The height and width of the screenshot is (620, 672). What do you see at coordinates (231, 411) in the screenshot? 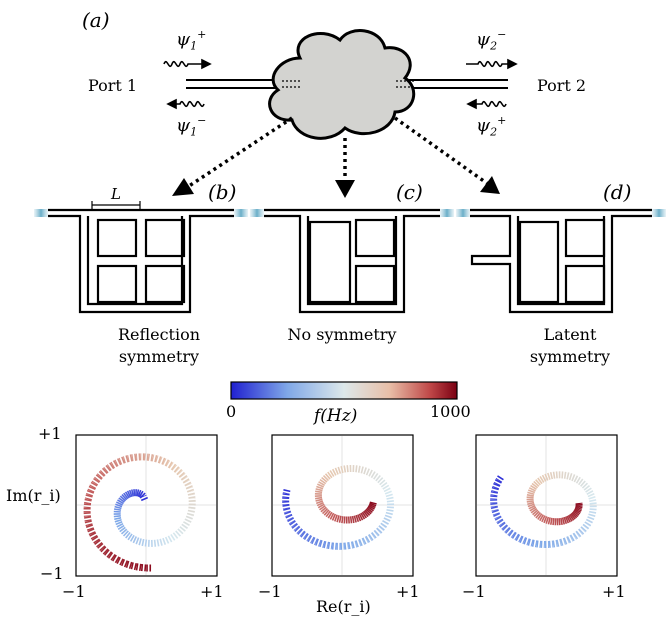
I see `colorbar-min-label: 0` at bounding box center [231, 411].